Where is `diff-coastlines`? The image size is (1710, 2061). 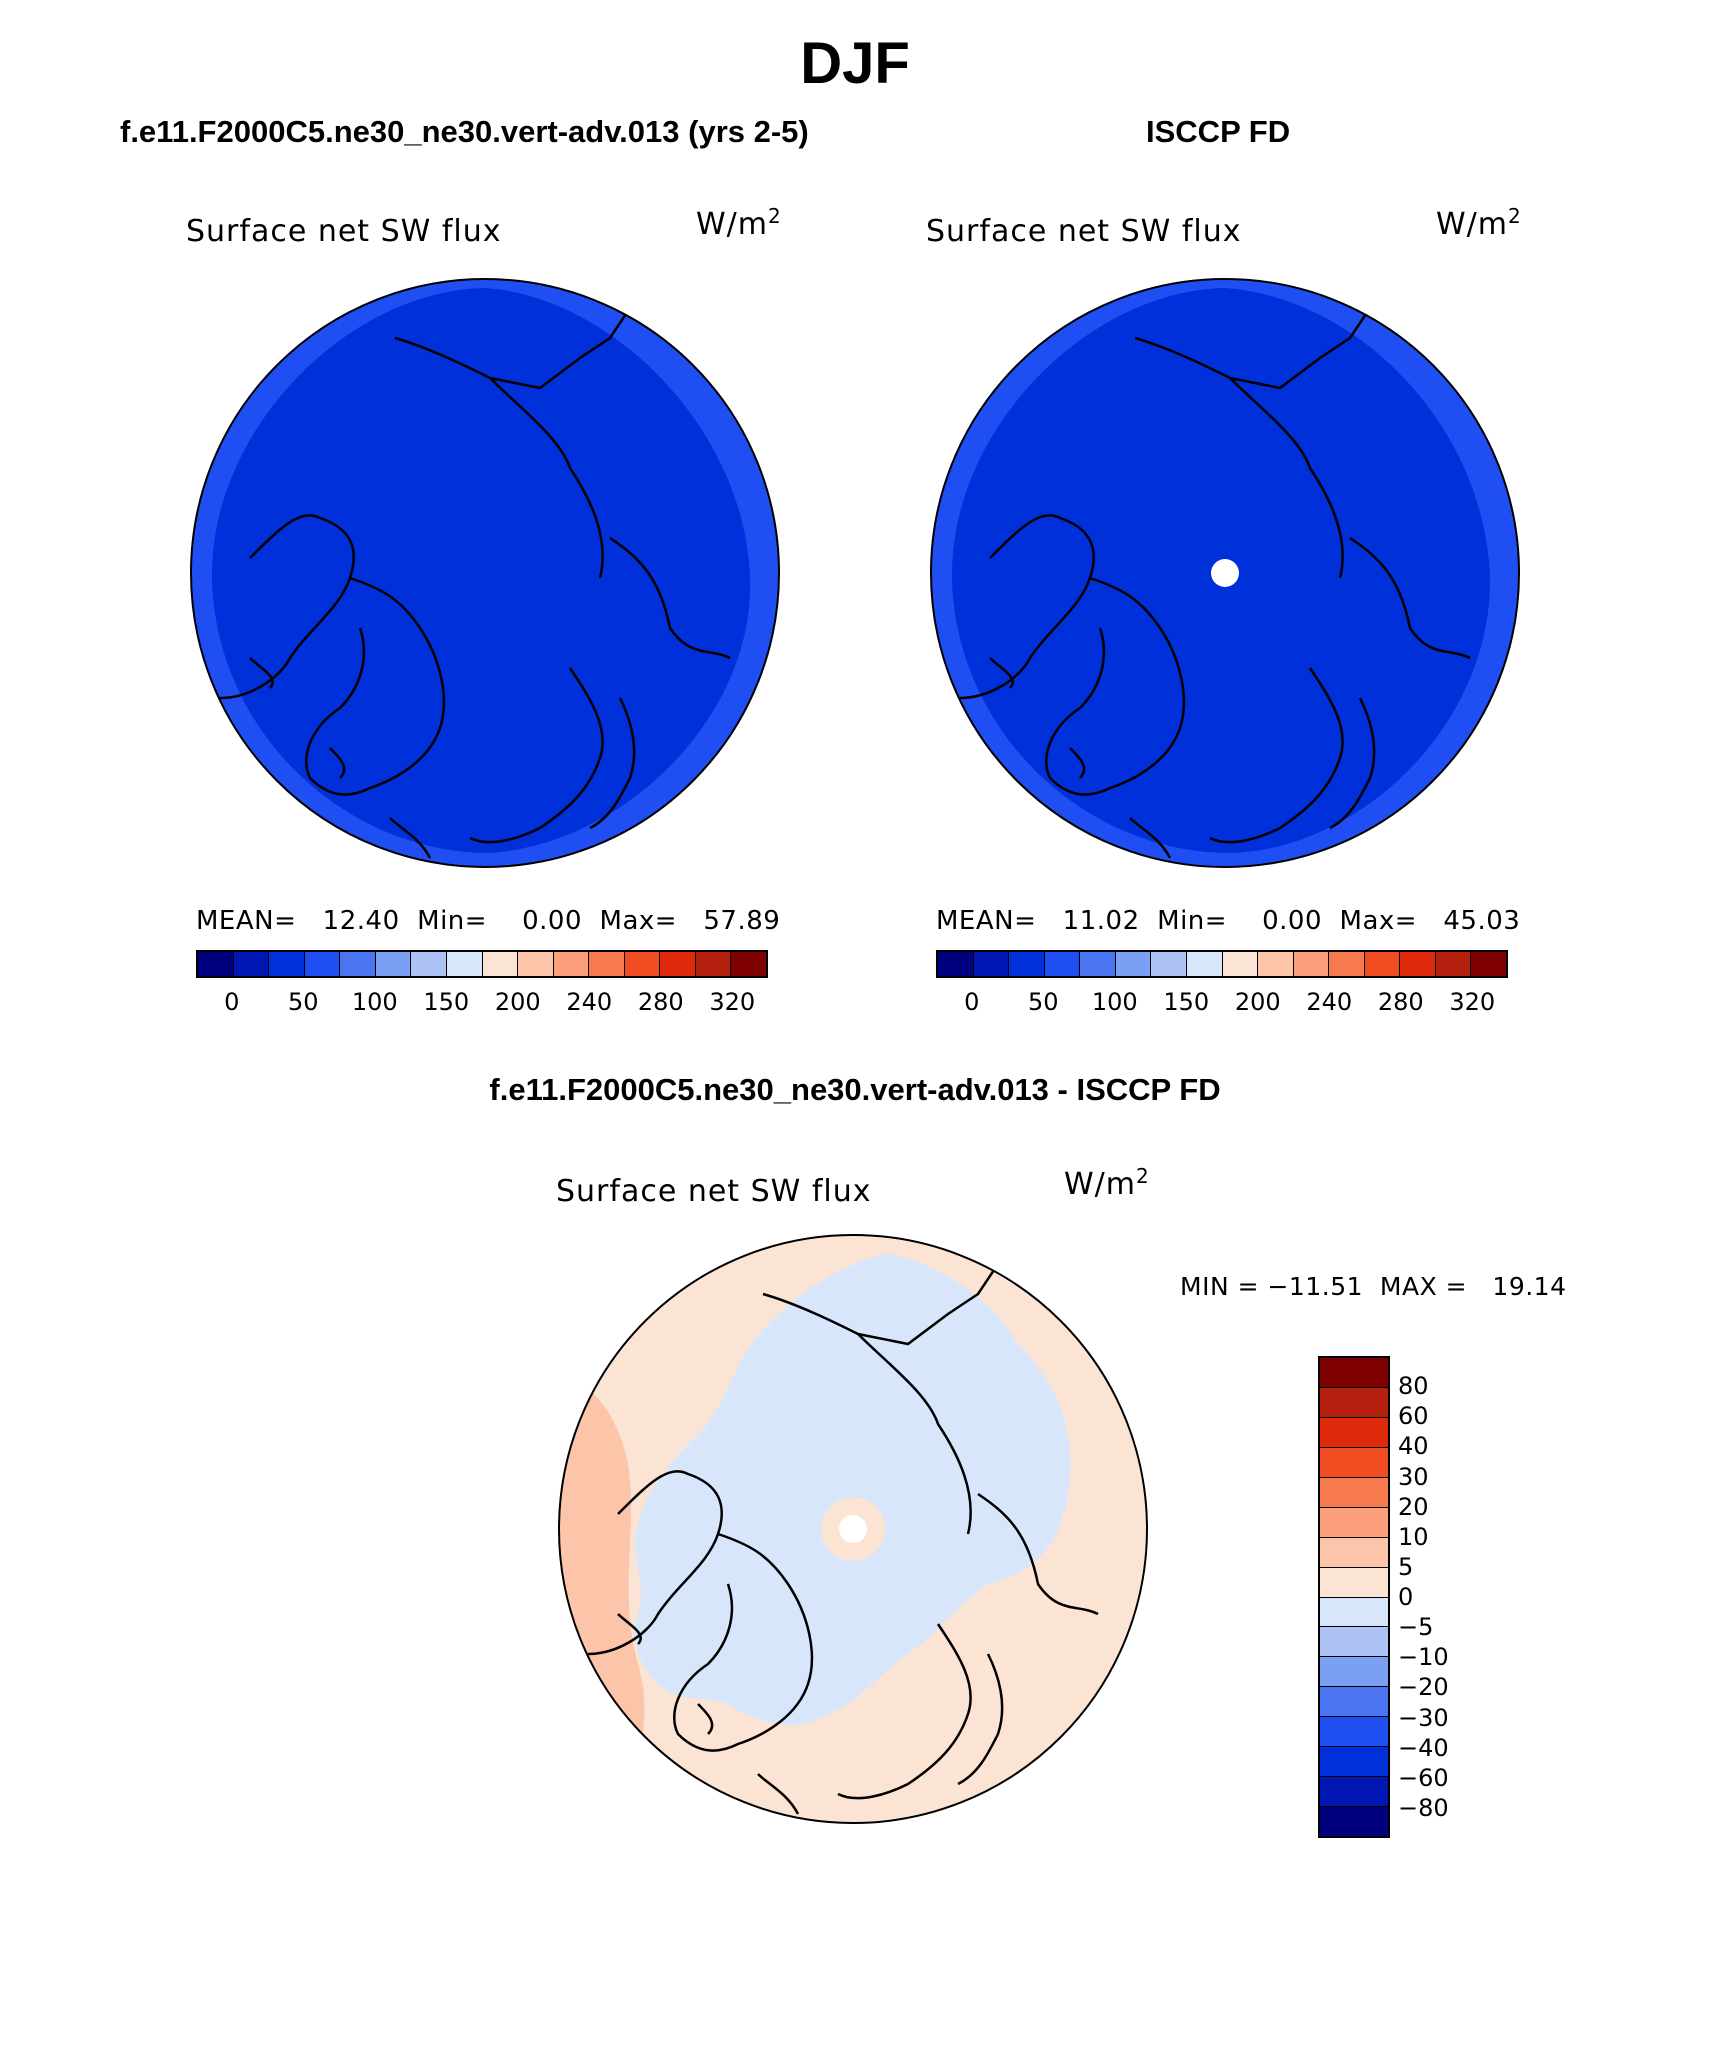 diff-coastlines is located at coordinates (843, 1539).